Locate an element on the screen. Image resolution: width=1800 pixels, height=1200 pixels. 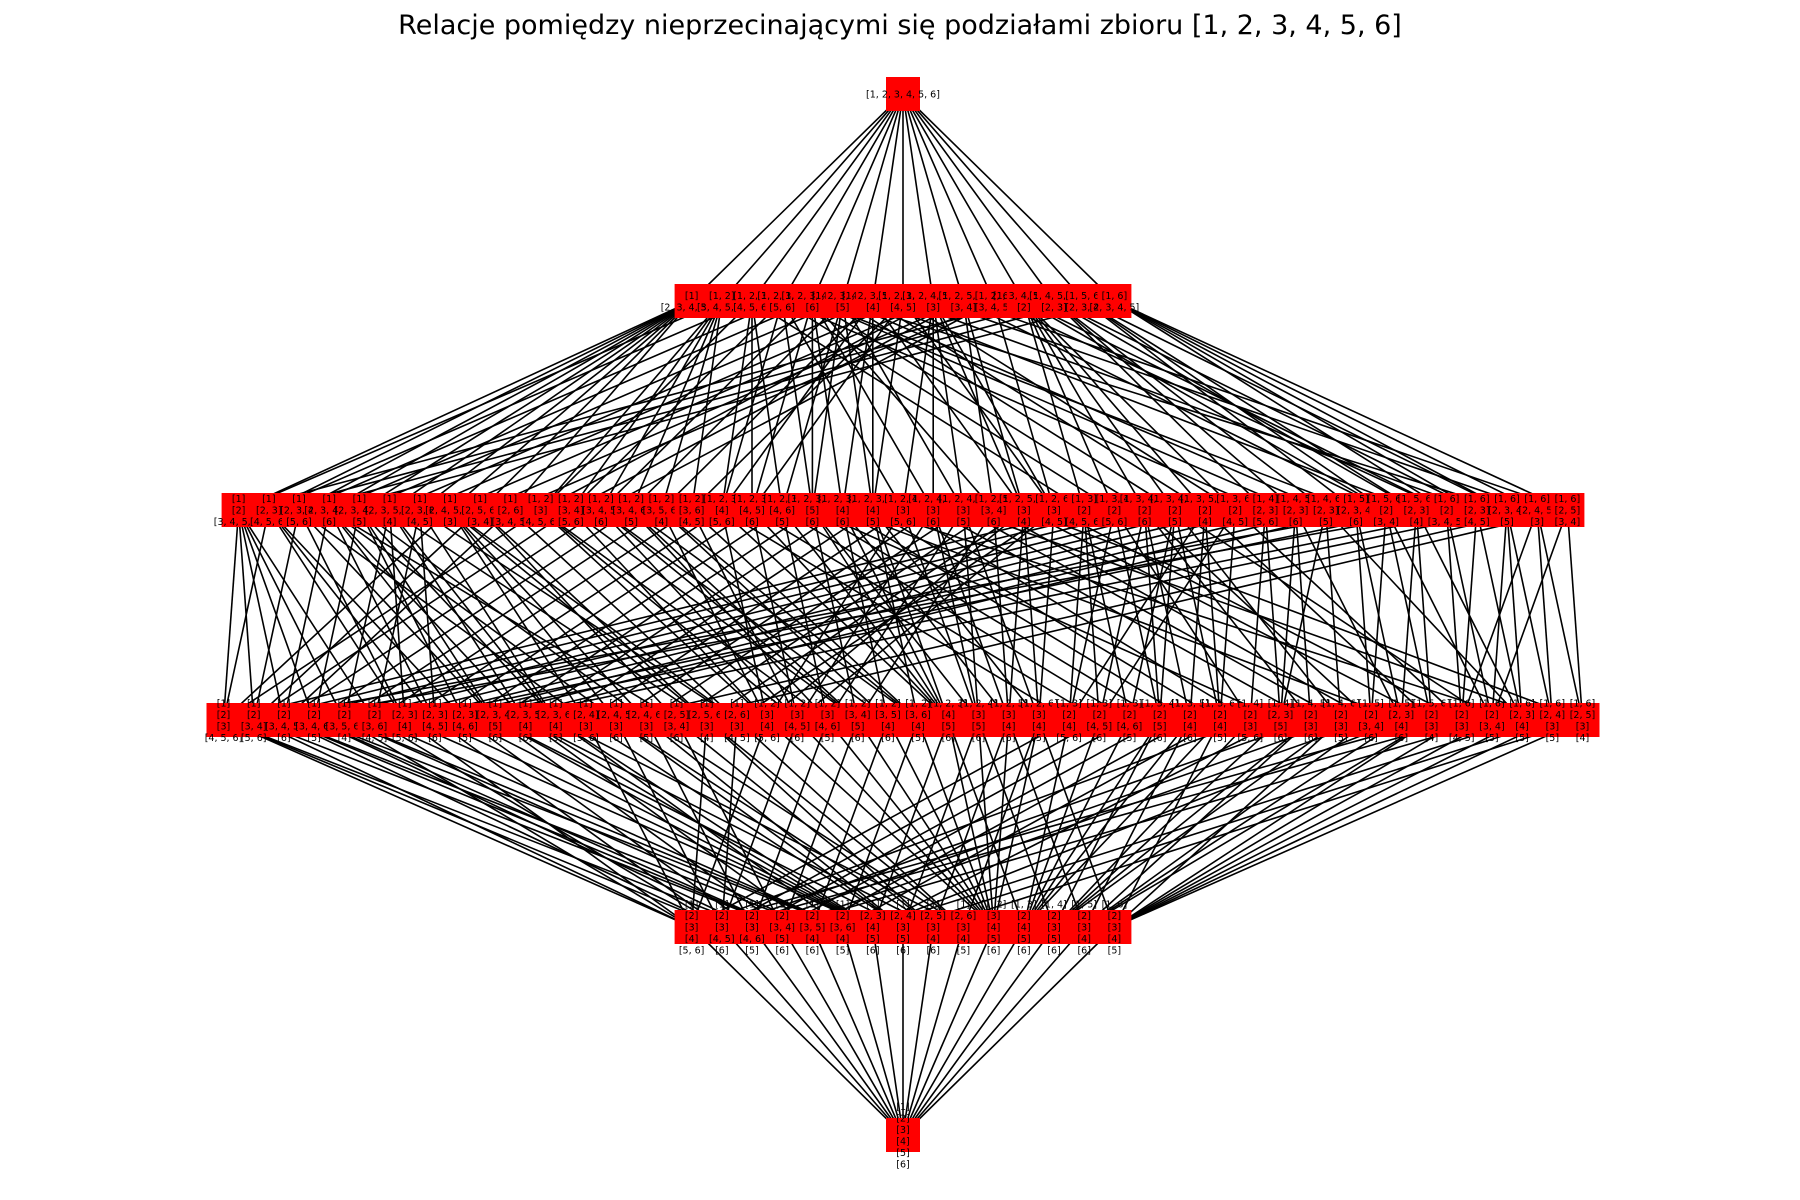
partition-node: [1, 6][2, 3, 4][5] is located at coordinates (1507, 510).